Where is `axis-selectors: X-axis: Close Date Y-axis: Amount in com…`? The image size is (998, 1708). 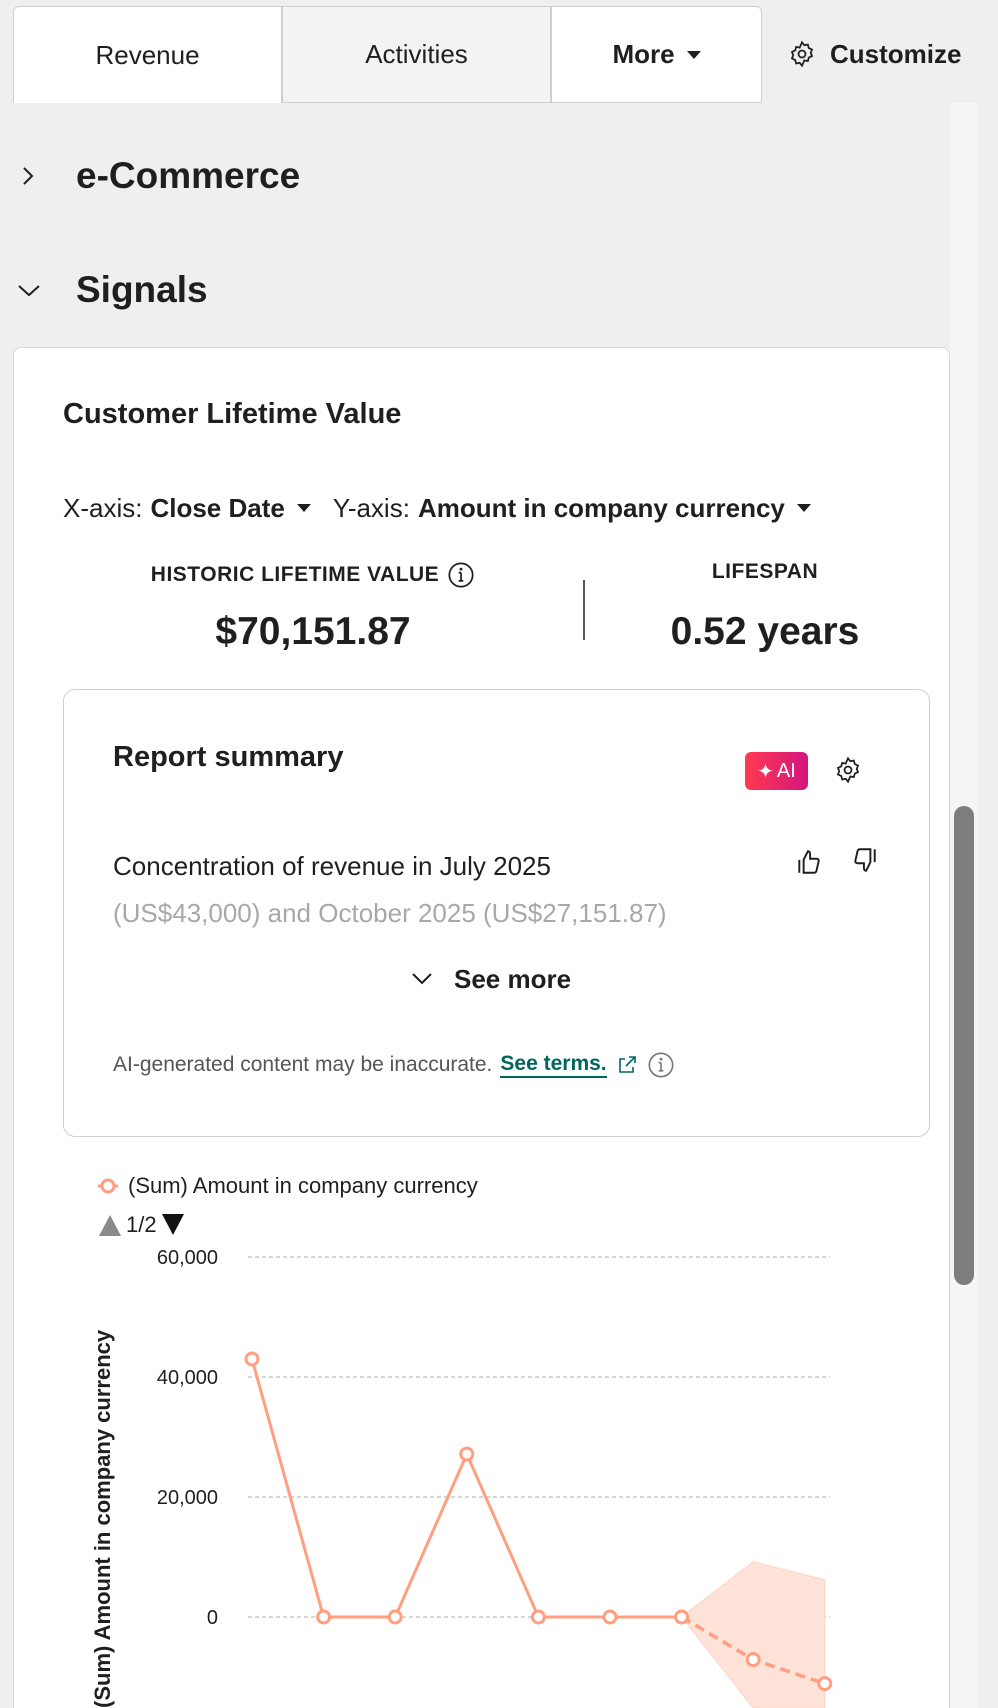
axis-selectors: X-axis: Close Date Y-axis: Amount in com… is located at coordinates (437, 508).